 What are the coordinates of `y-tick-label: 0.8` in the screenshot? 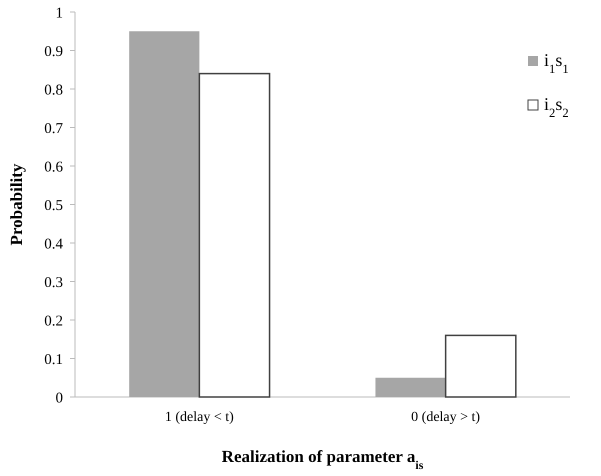 It's located at (53, 90).